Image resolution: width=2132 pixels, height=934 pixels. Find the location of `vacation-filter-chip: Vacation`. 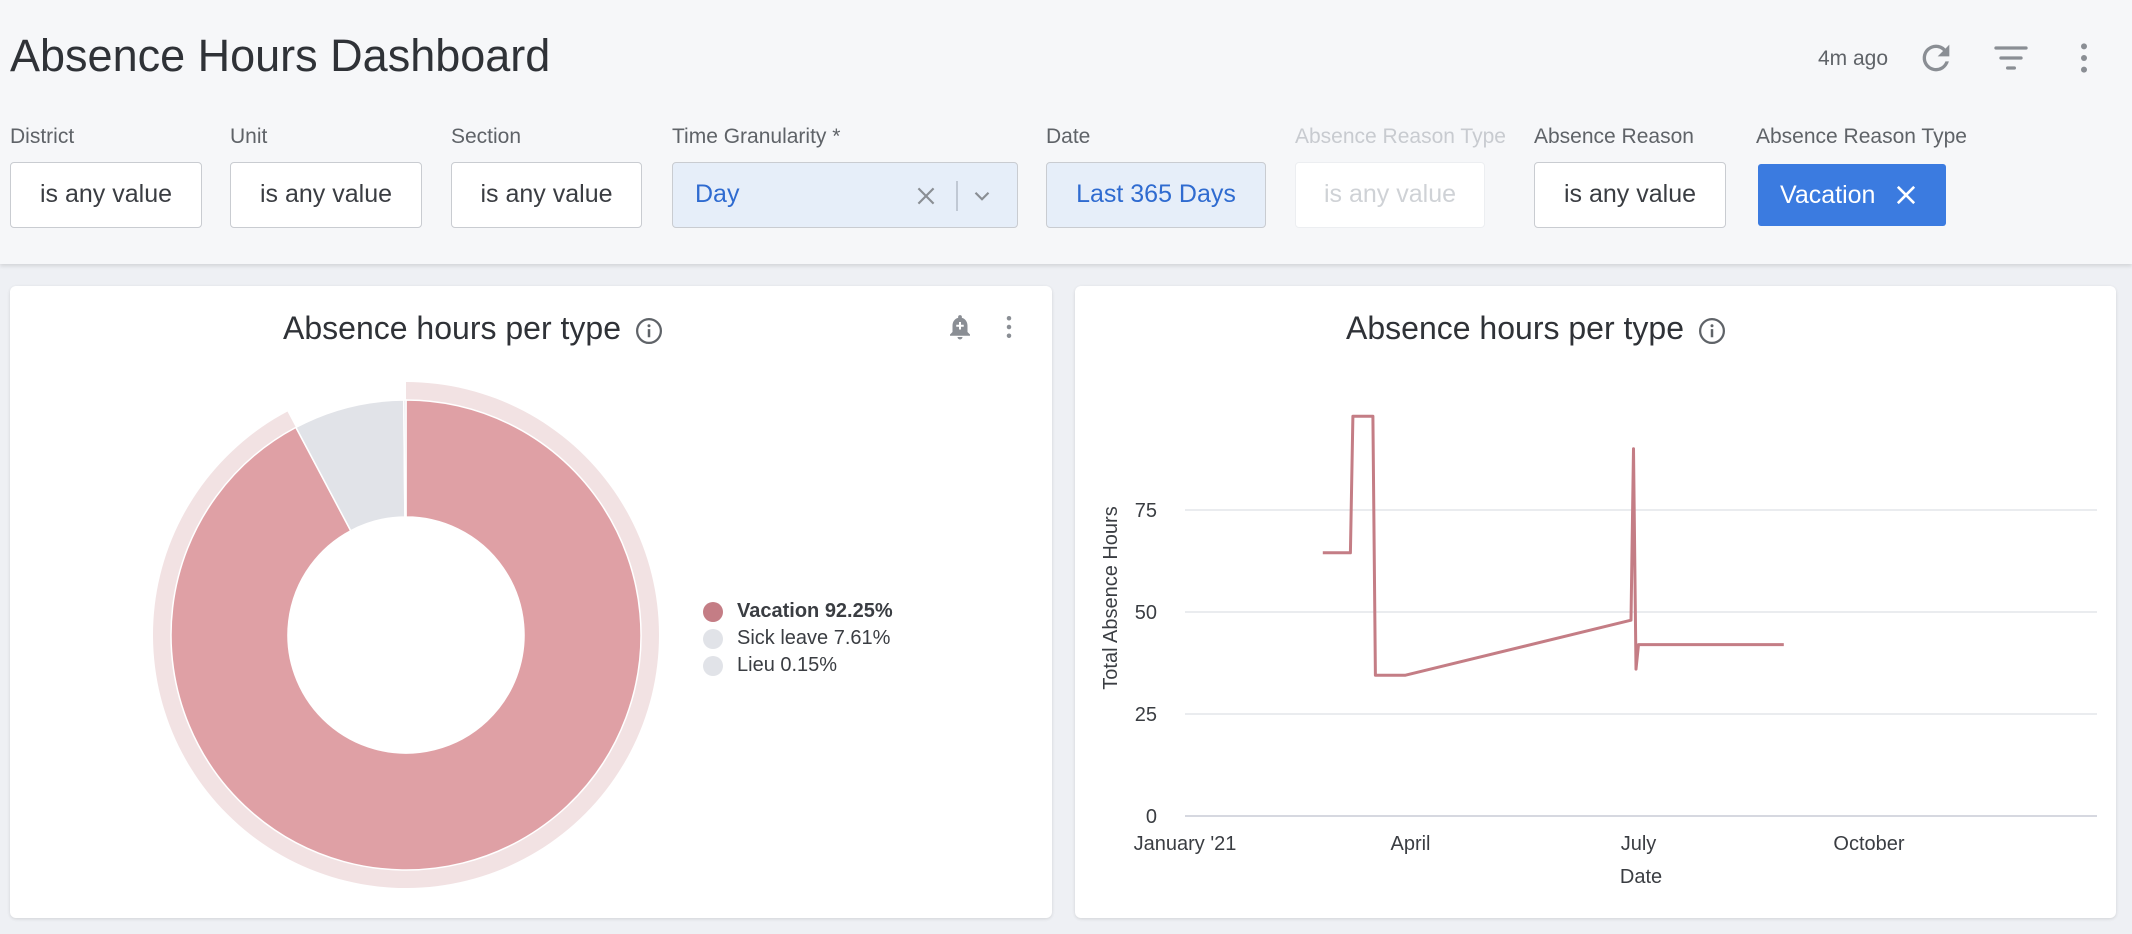

vacation-filter-chip: Vacation is located at coordinates (1852, 195).